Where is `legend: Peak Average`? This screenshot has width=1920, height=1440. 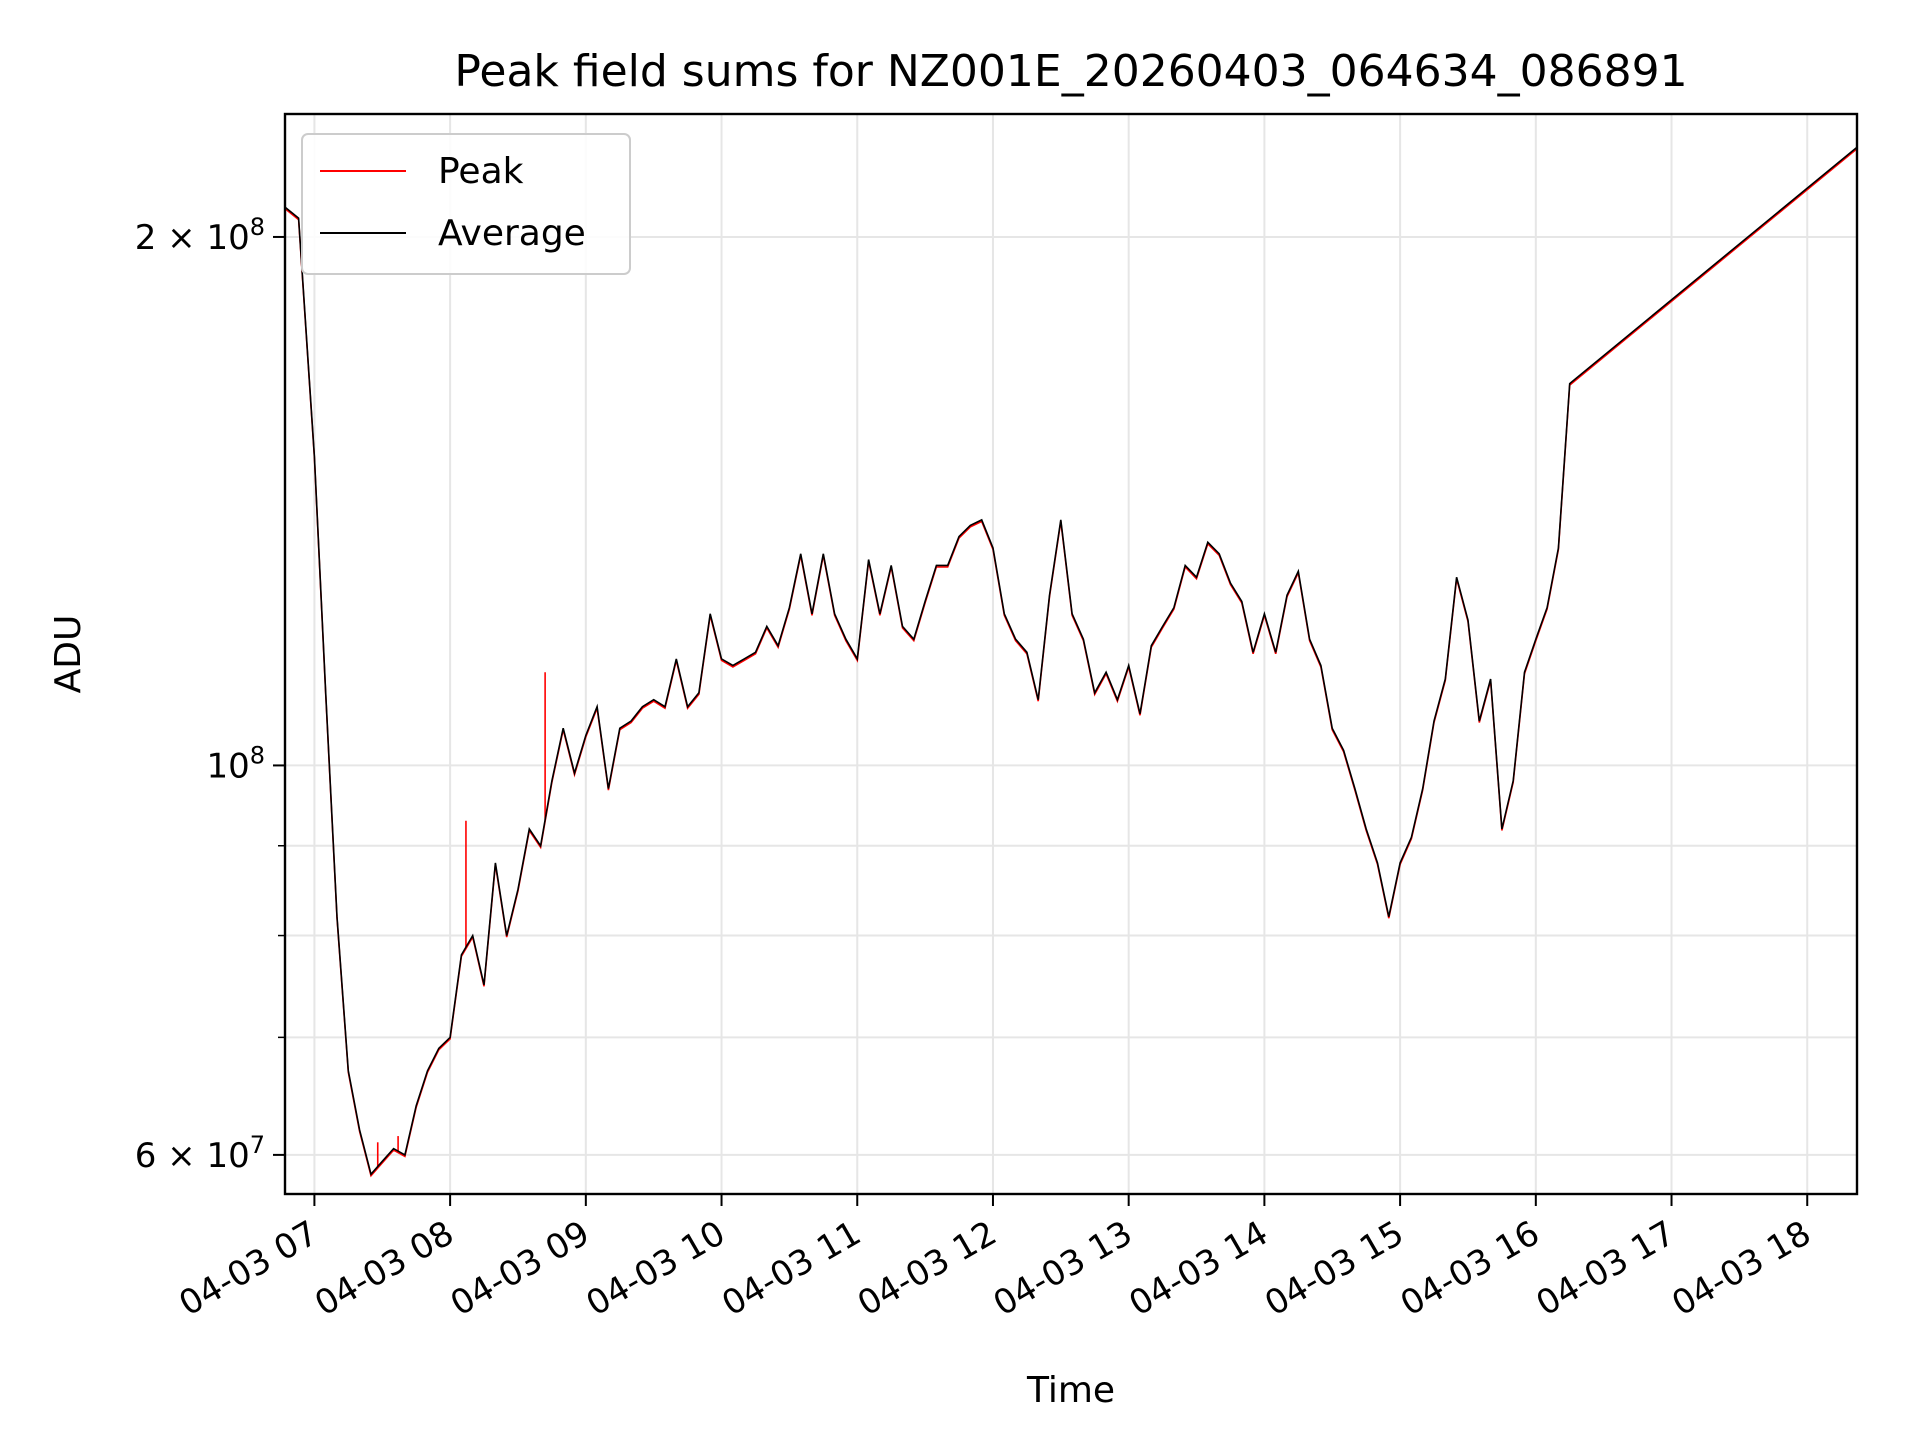 legend: Peak Average is located at coordinates (466, 204).